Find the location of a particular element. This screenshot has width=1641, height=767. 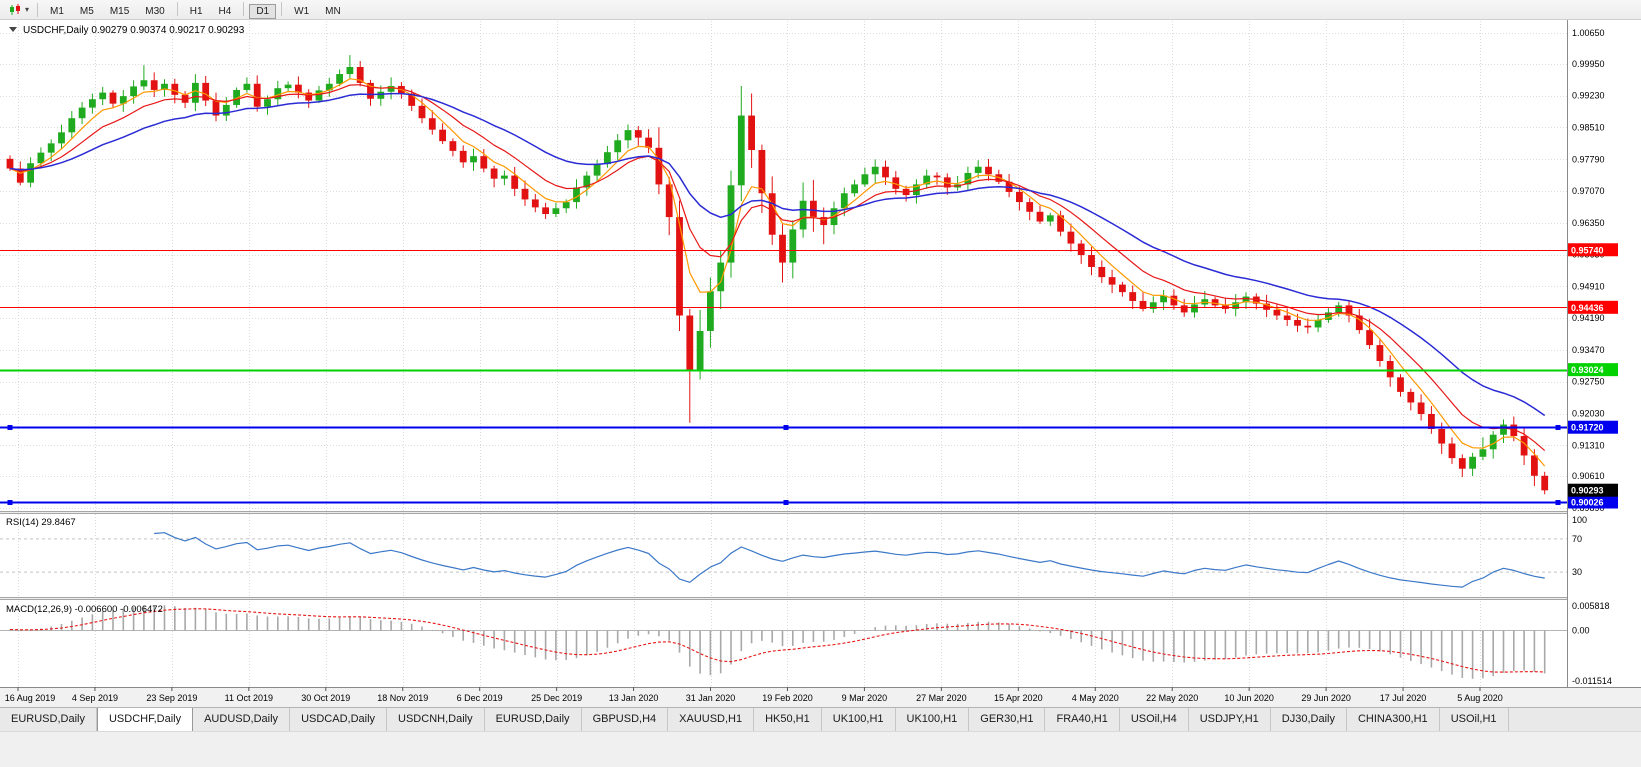

chart-type-dropdown-button: ▾ is located at coordinates (18, 9).